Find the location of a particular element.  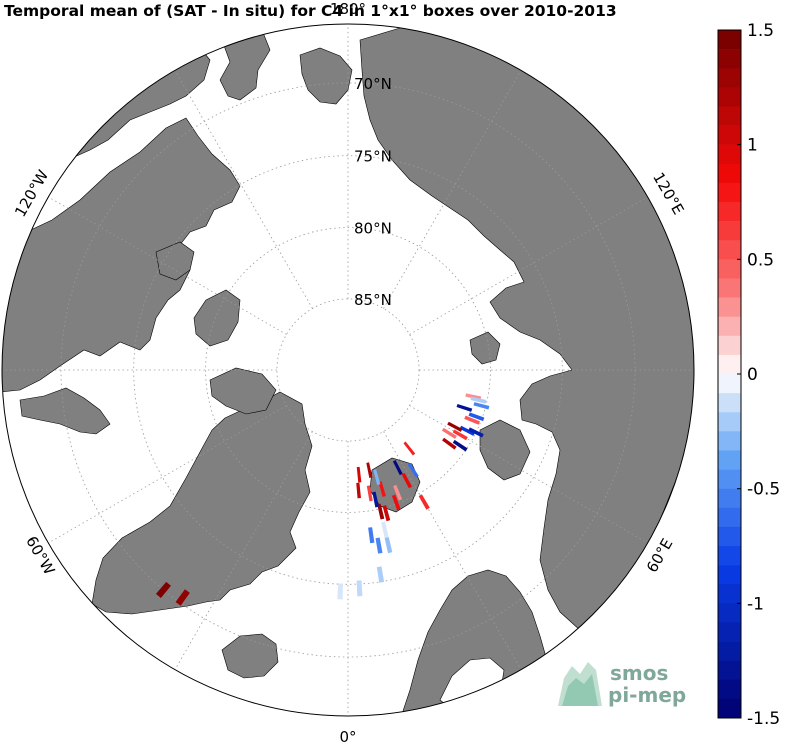

logo-mark-inner is located at coordinates (580, 690).